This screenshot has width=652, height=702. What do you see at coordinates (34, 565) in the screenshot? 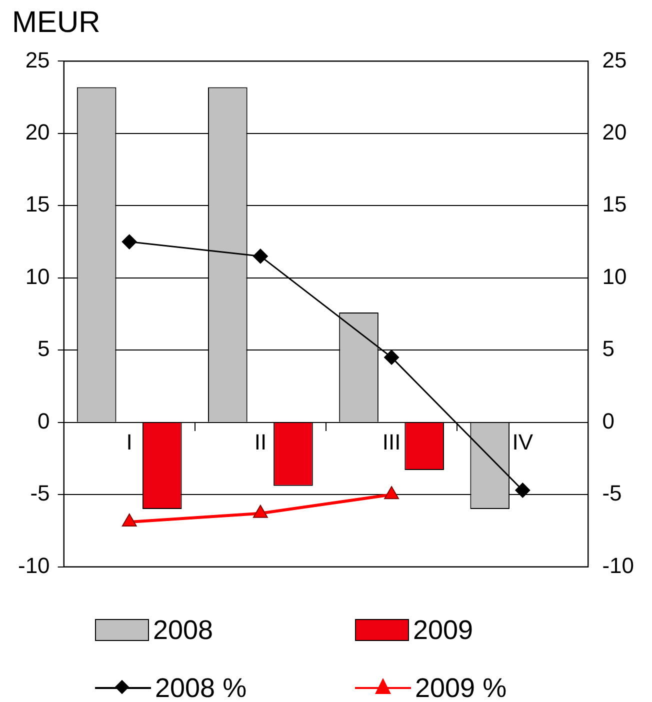
I see `y-tick-label: -10` at bounding box center [34, 565].